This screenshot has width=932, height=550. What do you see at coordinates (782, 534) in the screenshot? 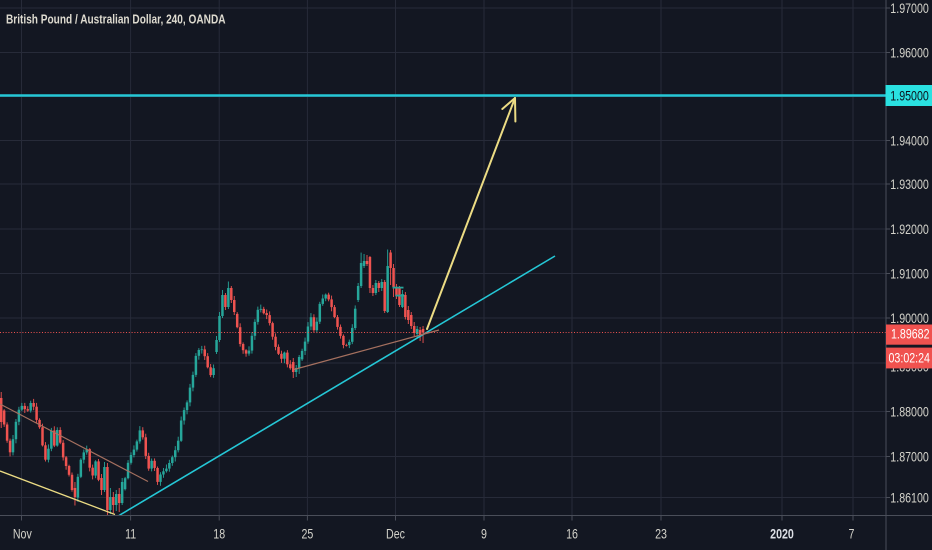
I see `svg-text: 2020` at bounding box center [782, 534].